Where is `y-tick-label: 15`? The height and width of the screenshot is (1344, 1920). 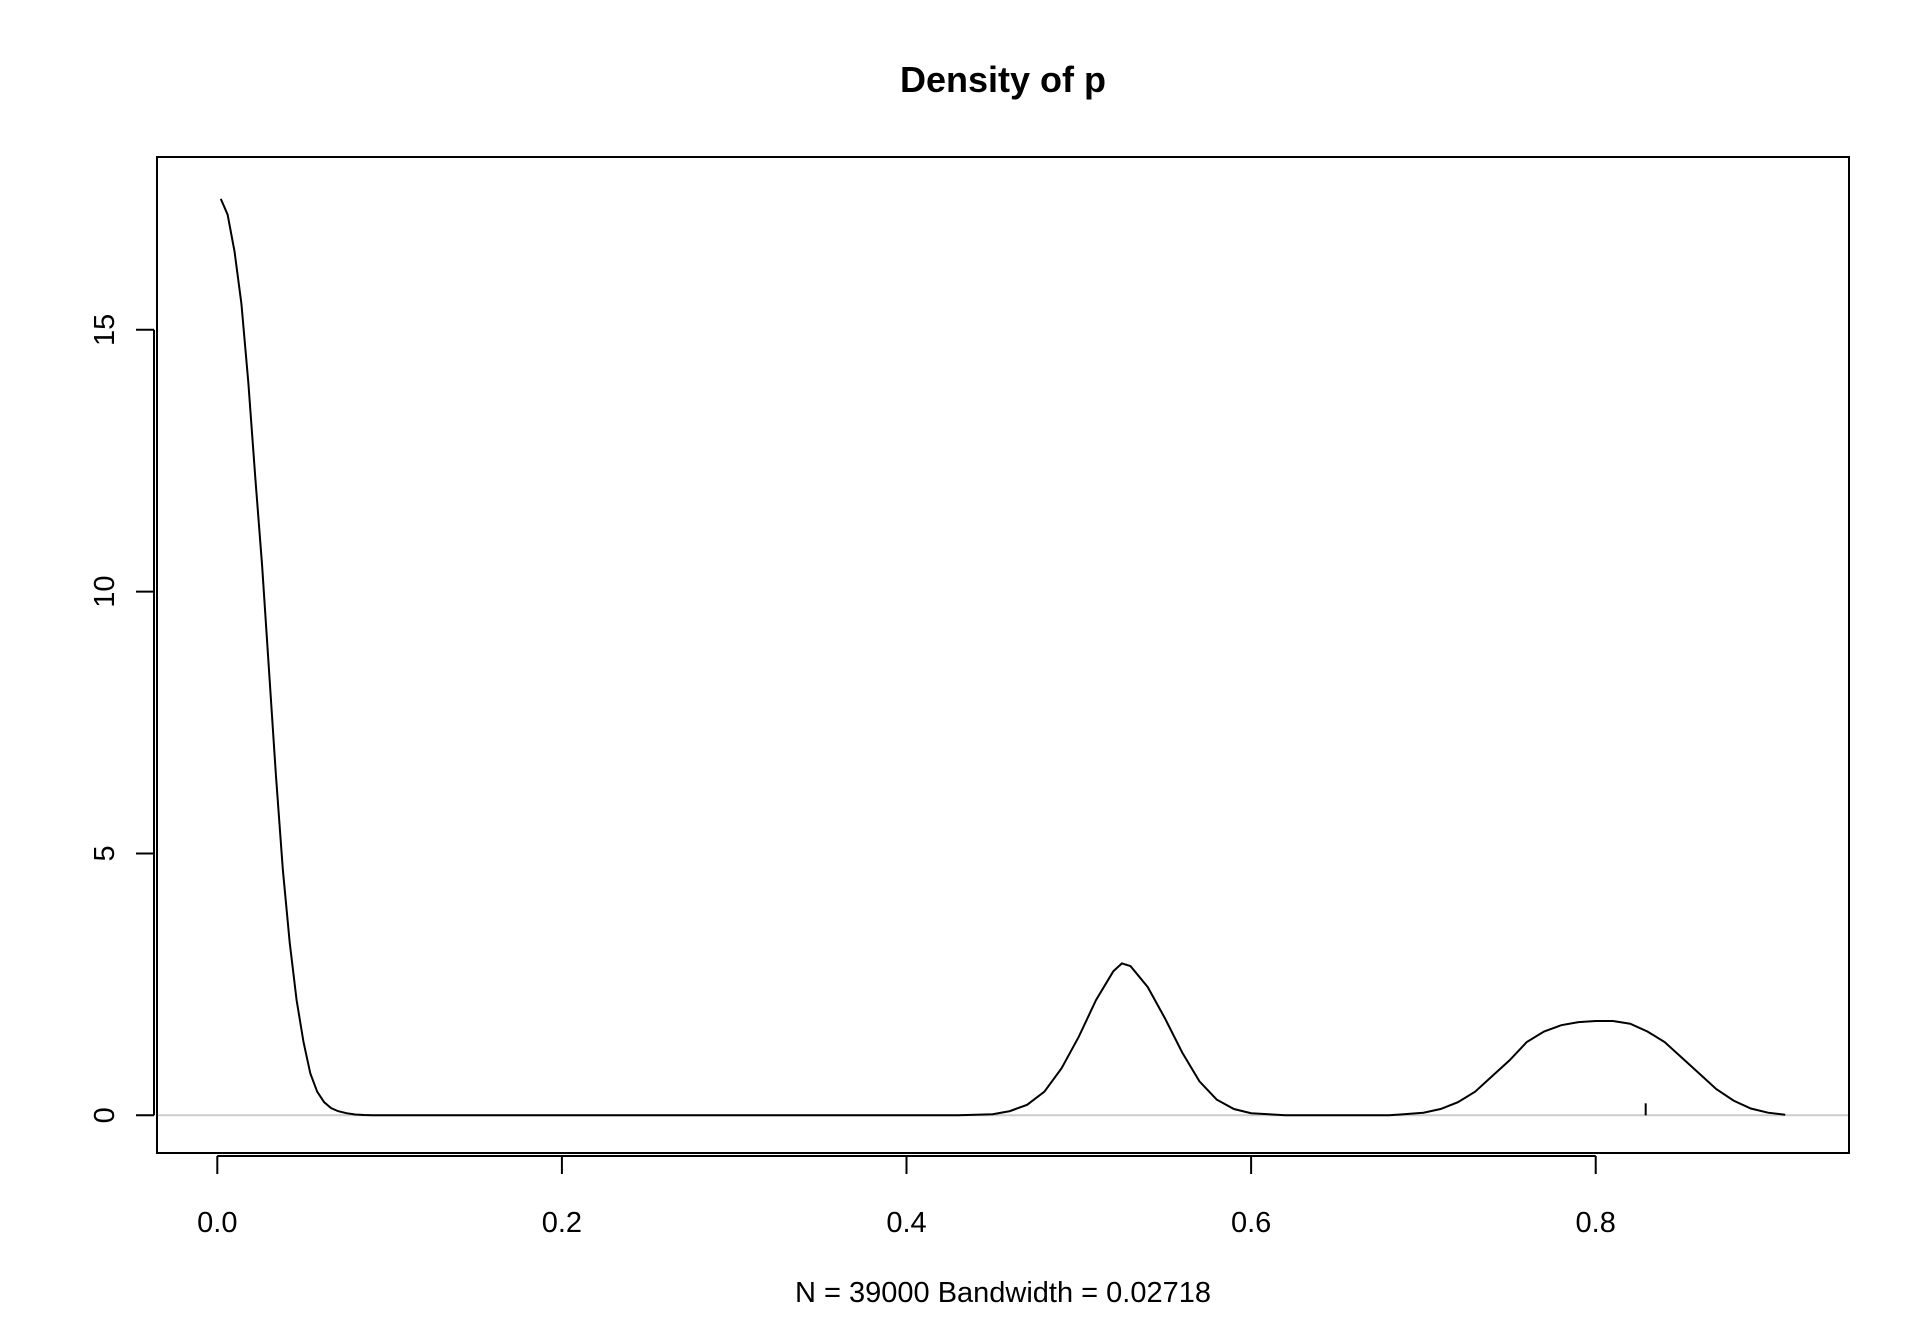 y-tick-label: 15 is located at coordinates (105, 330).